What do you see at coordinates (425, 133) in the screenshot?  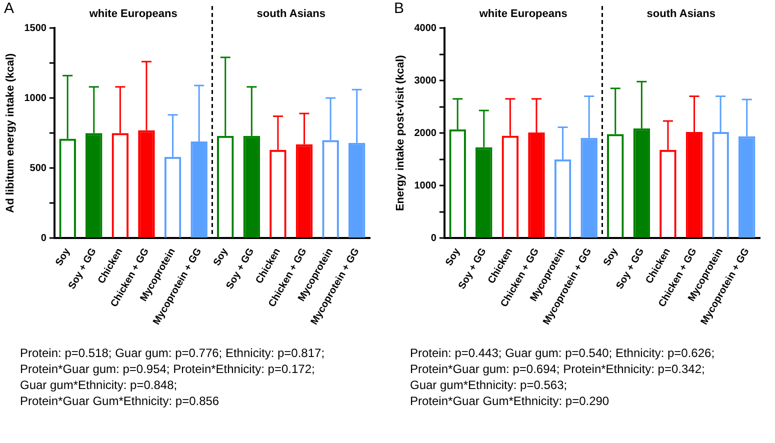 I see `y-tick-label: 2000` at bounding box center [425, 133].